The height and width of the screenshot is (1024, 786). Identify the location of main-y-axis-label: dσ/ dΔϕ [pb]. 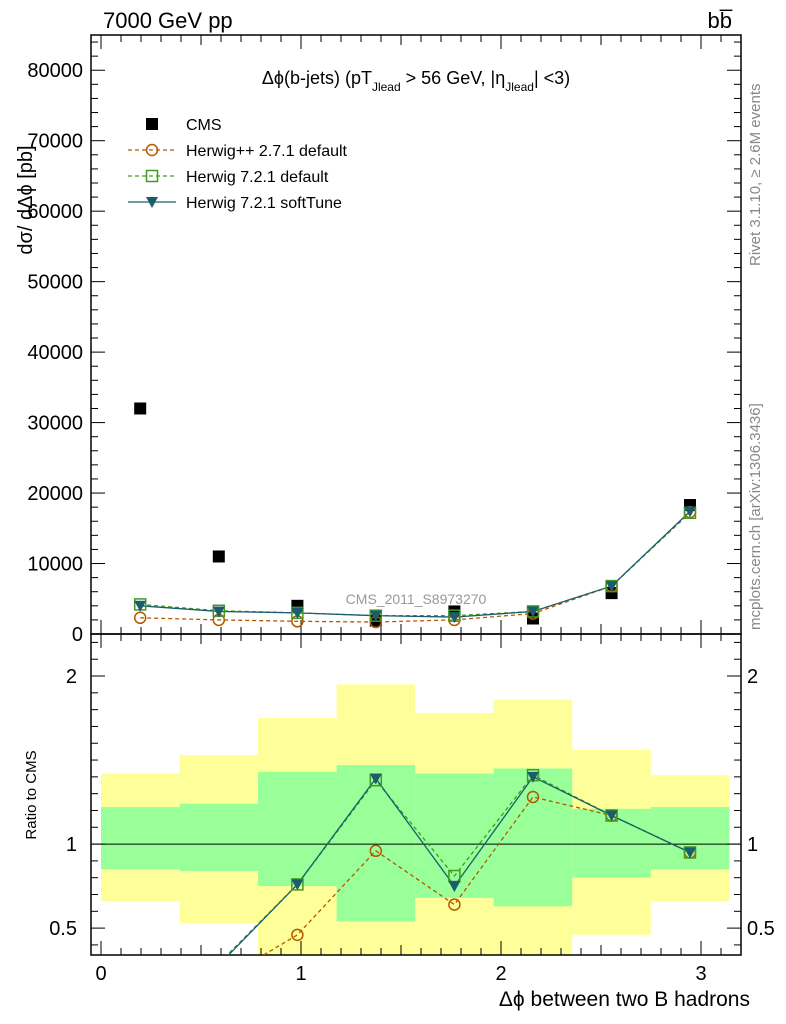
(26, 199).